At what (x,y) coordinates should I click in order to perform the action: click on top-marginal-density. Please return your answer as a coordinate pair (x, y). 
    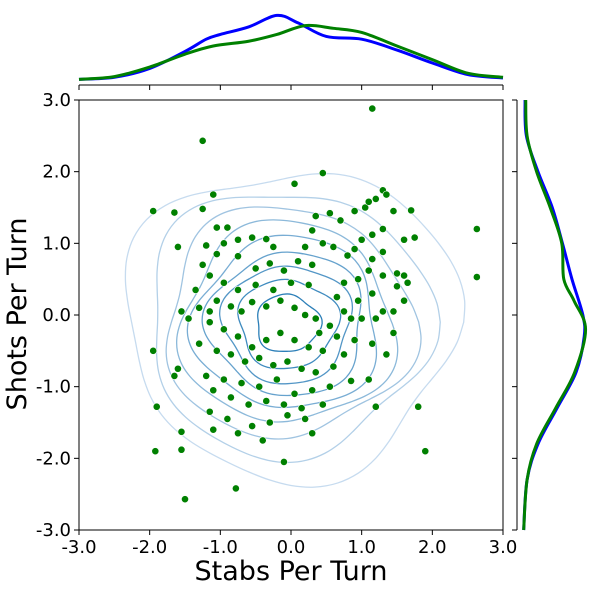
    Looking at the image, I should click on (291, 51).